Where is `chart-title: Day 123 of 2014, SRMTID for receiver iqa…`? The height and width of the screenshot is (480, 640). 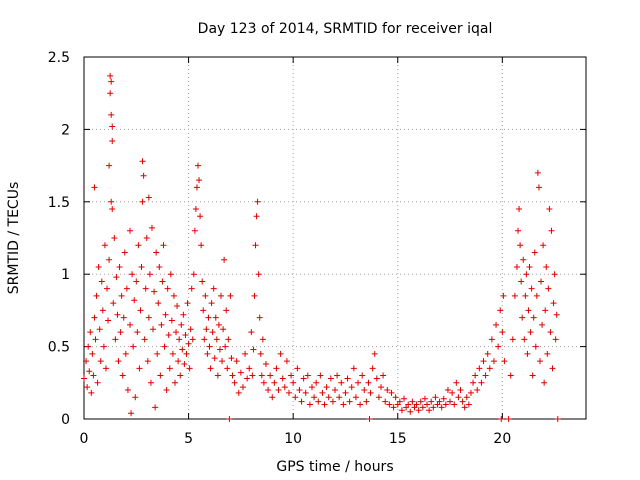
chart-title: Day 123 of 2014, SRMTID for receiver iqa… is located at coordinates (345, 29).